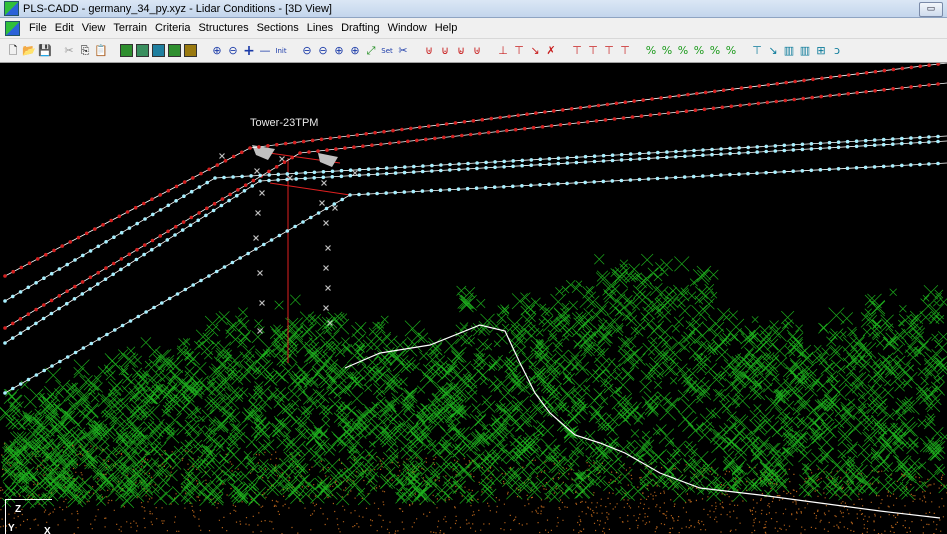 This screenshot has height=534, width=947. I want to click on copy-icon: ⎘, so click(85, 50).